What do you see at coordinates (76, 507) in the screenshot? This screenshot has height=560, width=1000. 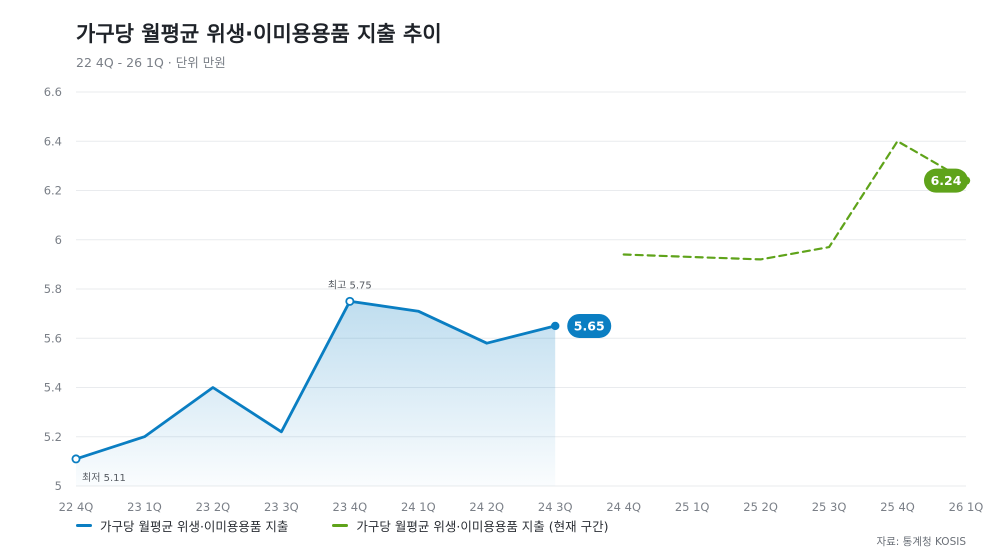 I see `x-tick-label: 22 4Q` at bounding box center [76, 507].